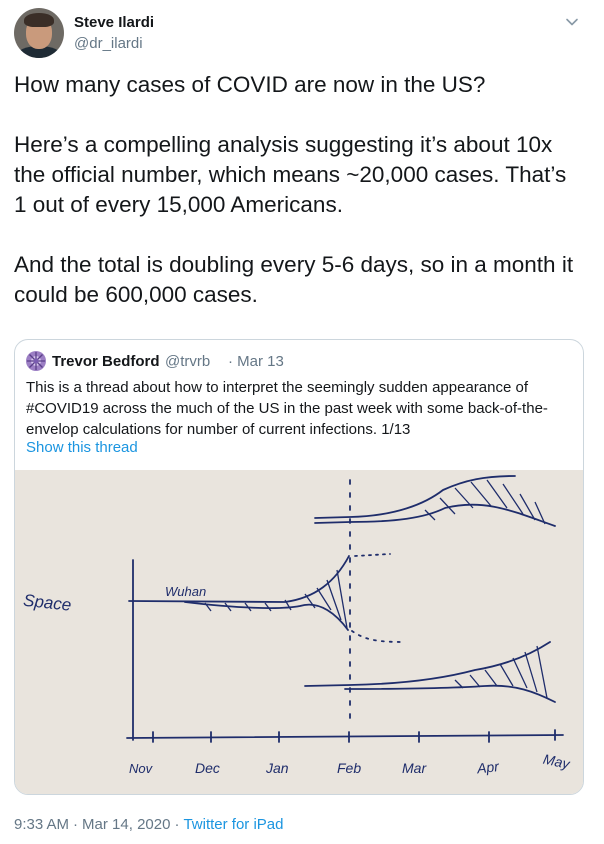 The width and height of the screenshot is (604, 844). What do you see at coordinates (114, 22) in the screenshot?
I see `author-name: Steve Ilardi` at bounding box center [114, 22].